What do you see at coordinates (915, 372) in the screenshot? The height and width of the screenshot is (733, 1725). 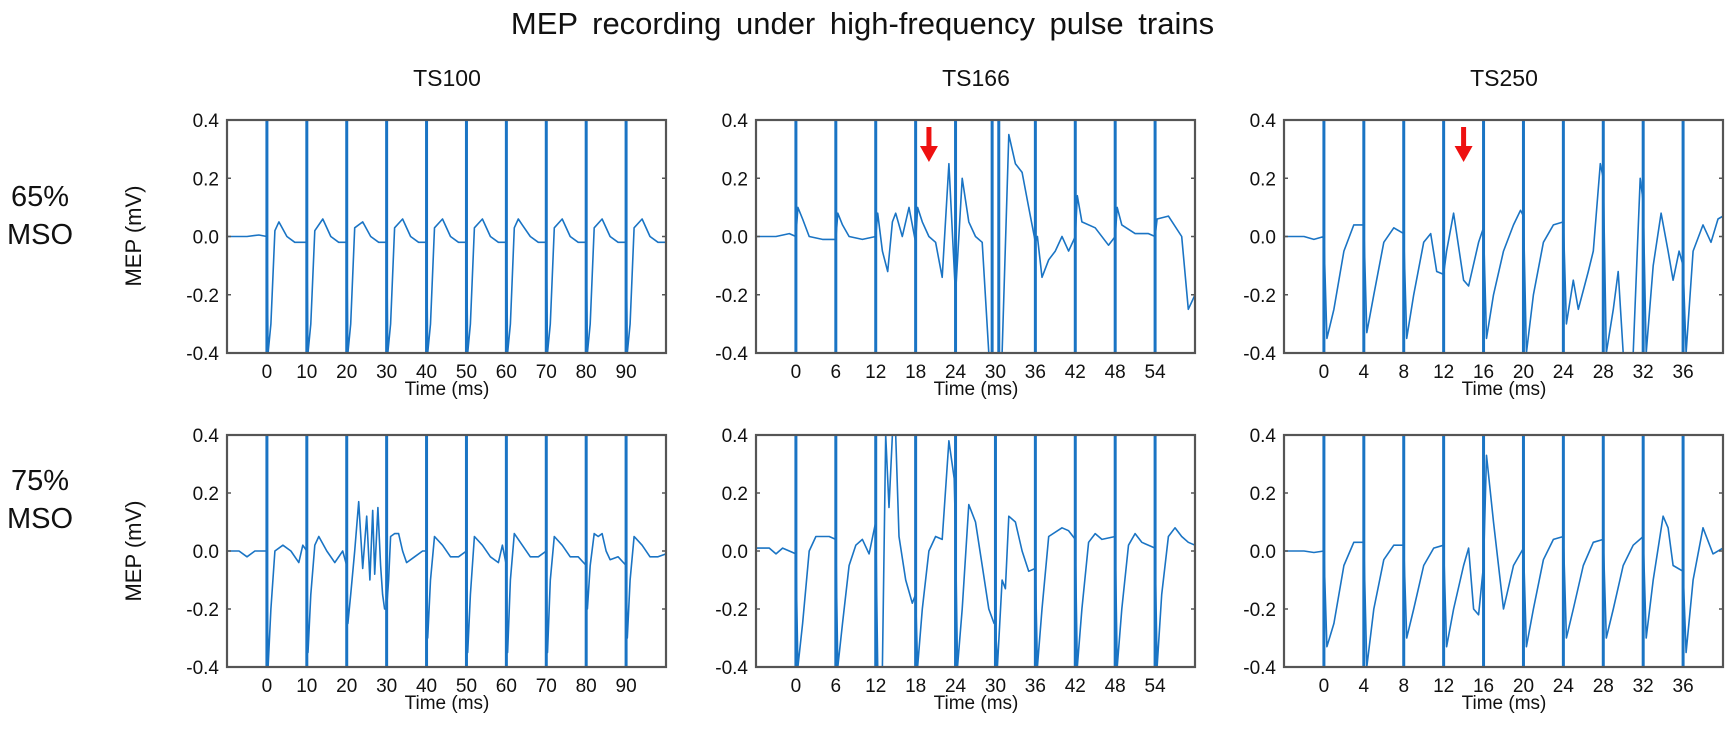 I see `x-tick-label: 18` at bounding box center [915, 372].